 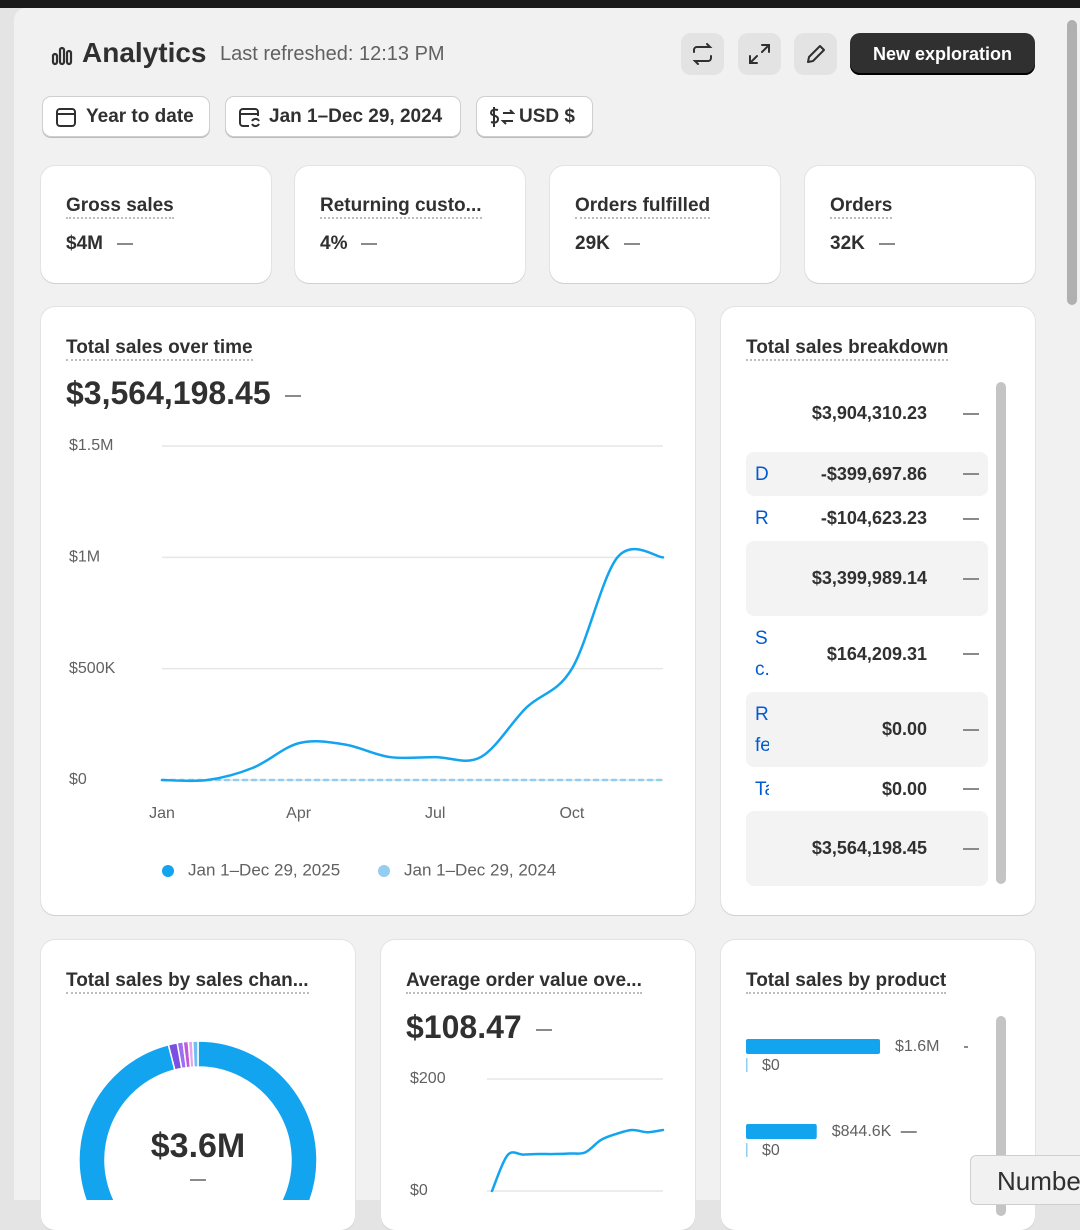 What do you see at coordinates (847, 243) in the screenshot?
I see `metric-value: 32K` at bounding box center [847, 243].